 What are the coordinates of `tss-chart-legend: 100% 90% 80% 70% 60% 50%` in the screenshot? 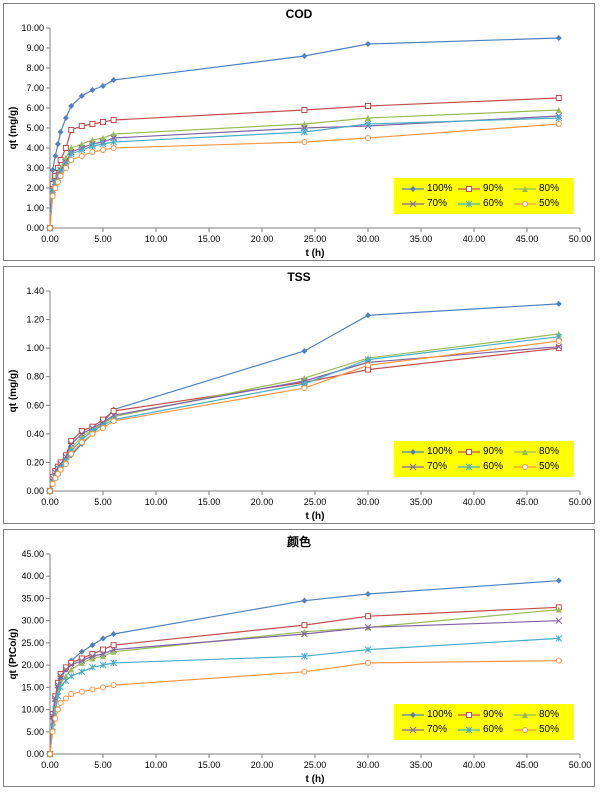 It's located at (484, 459).